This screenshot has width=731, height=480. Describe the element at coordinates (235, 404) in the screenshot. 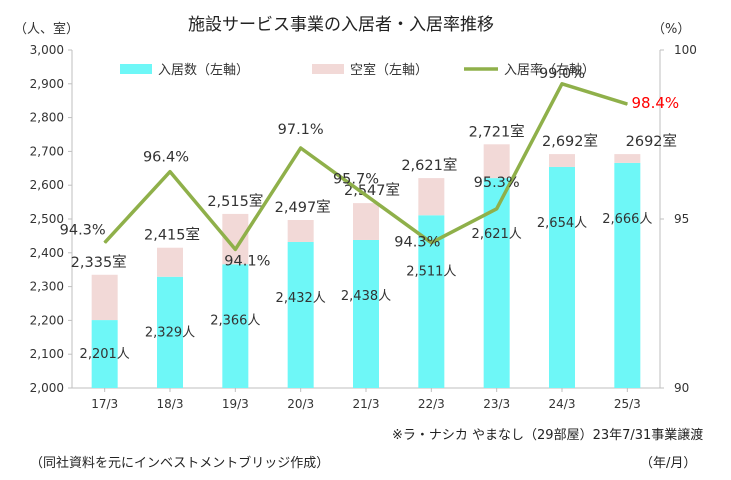

I see `x-axis-tick-label: 19/3` at that location.